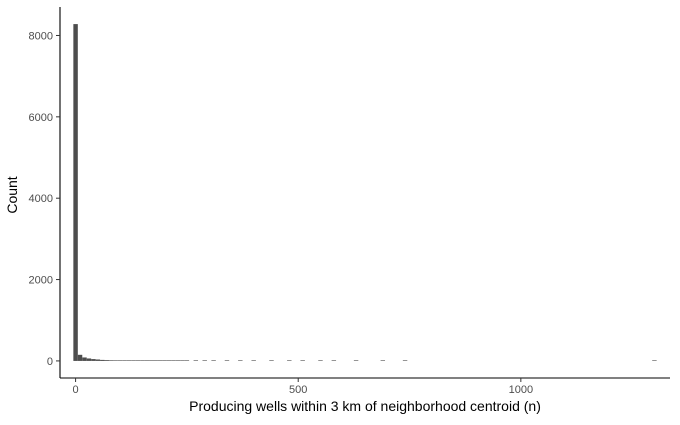 The width and height of the screenshot is (680, 425). What do you see at coordinates (41, 36) in the screenshot?
I see `y-tick-label: 8000` at bounding box center [41, 36].